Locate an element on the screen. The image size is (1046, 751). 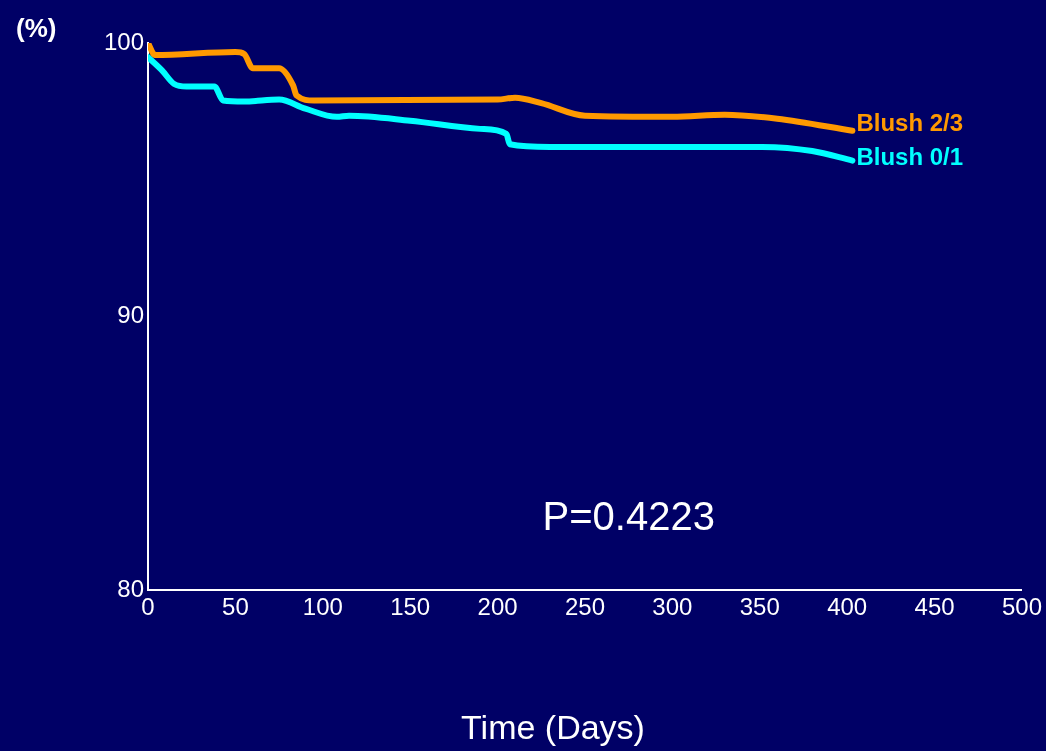
x-tick-label: 400 is located at coordinates (847, 607).